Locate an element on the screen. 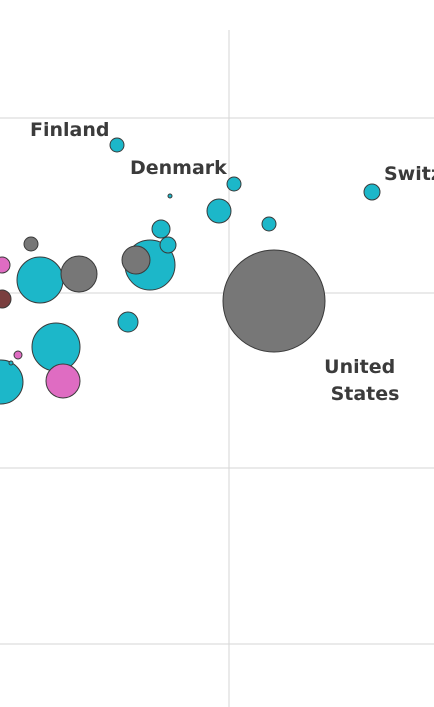  label-switzerland: Switz is located at coordinates (409, 174).